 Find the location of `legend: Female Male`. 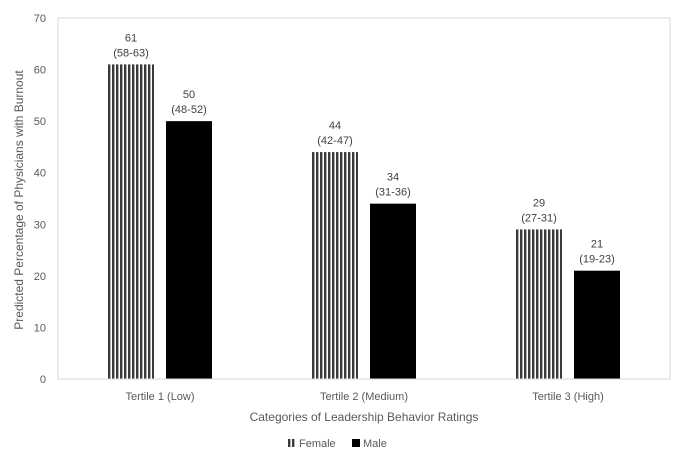

legend: Female Male is located at coordinates (337, 444).